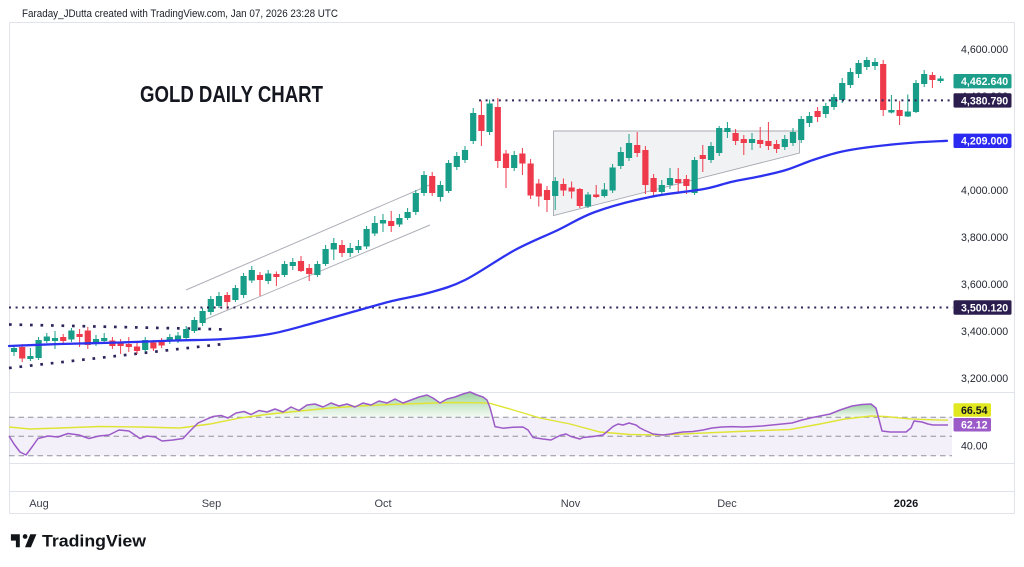 This screenshot has width=1024, height=567. I want to click on svg-text: Oct, so click(382, 504).